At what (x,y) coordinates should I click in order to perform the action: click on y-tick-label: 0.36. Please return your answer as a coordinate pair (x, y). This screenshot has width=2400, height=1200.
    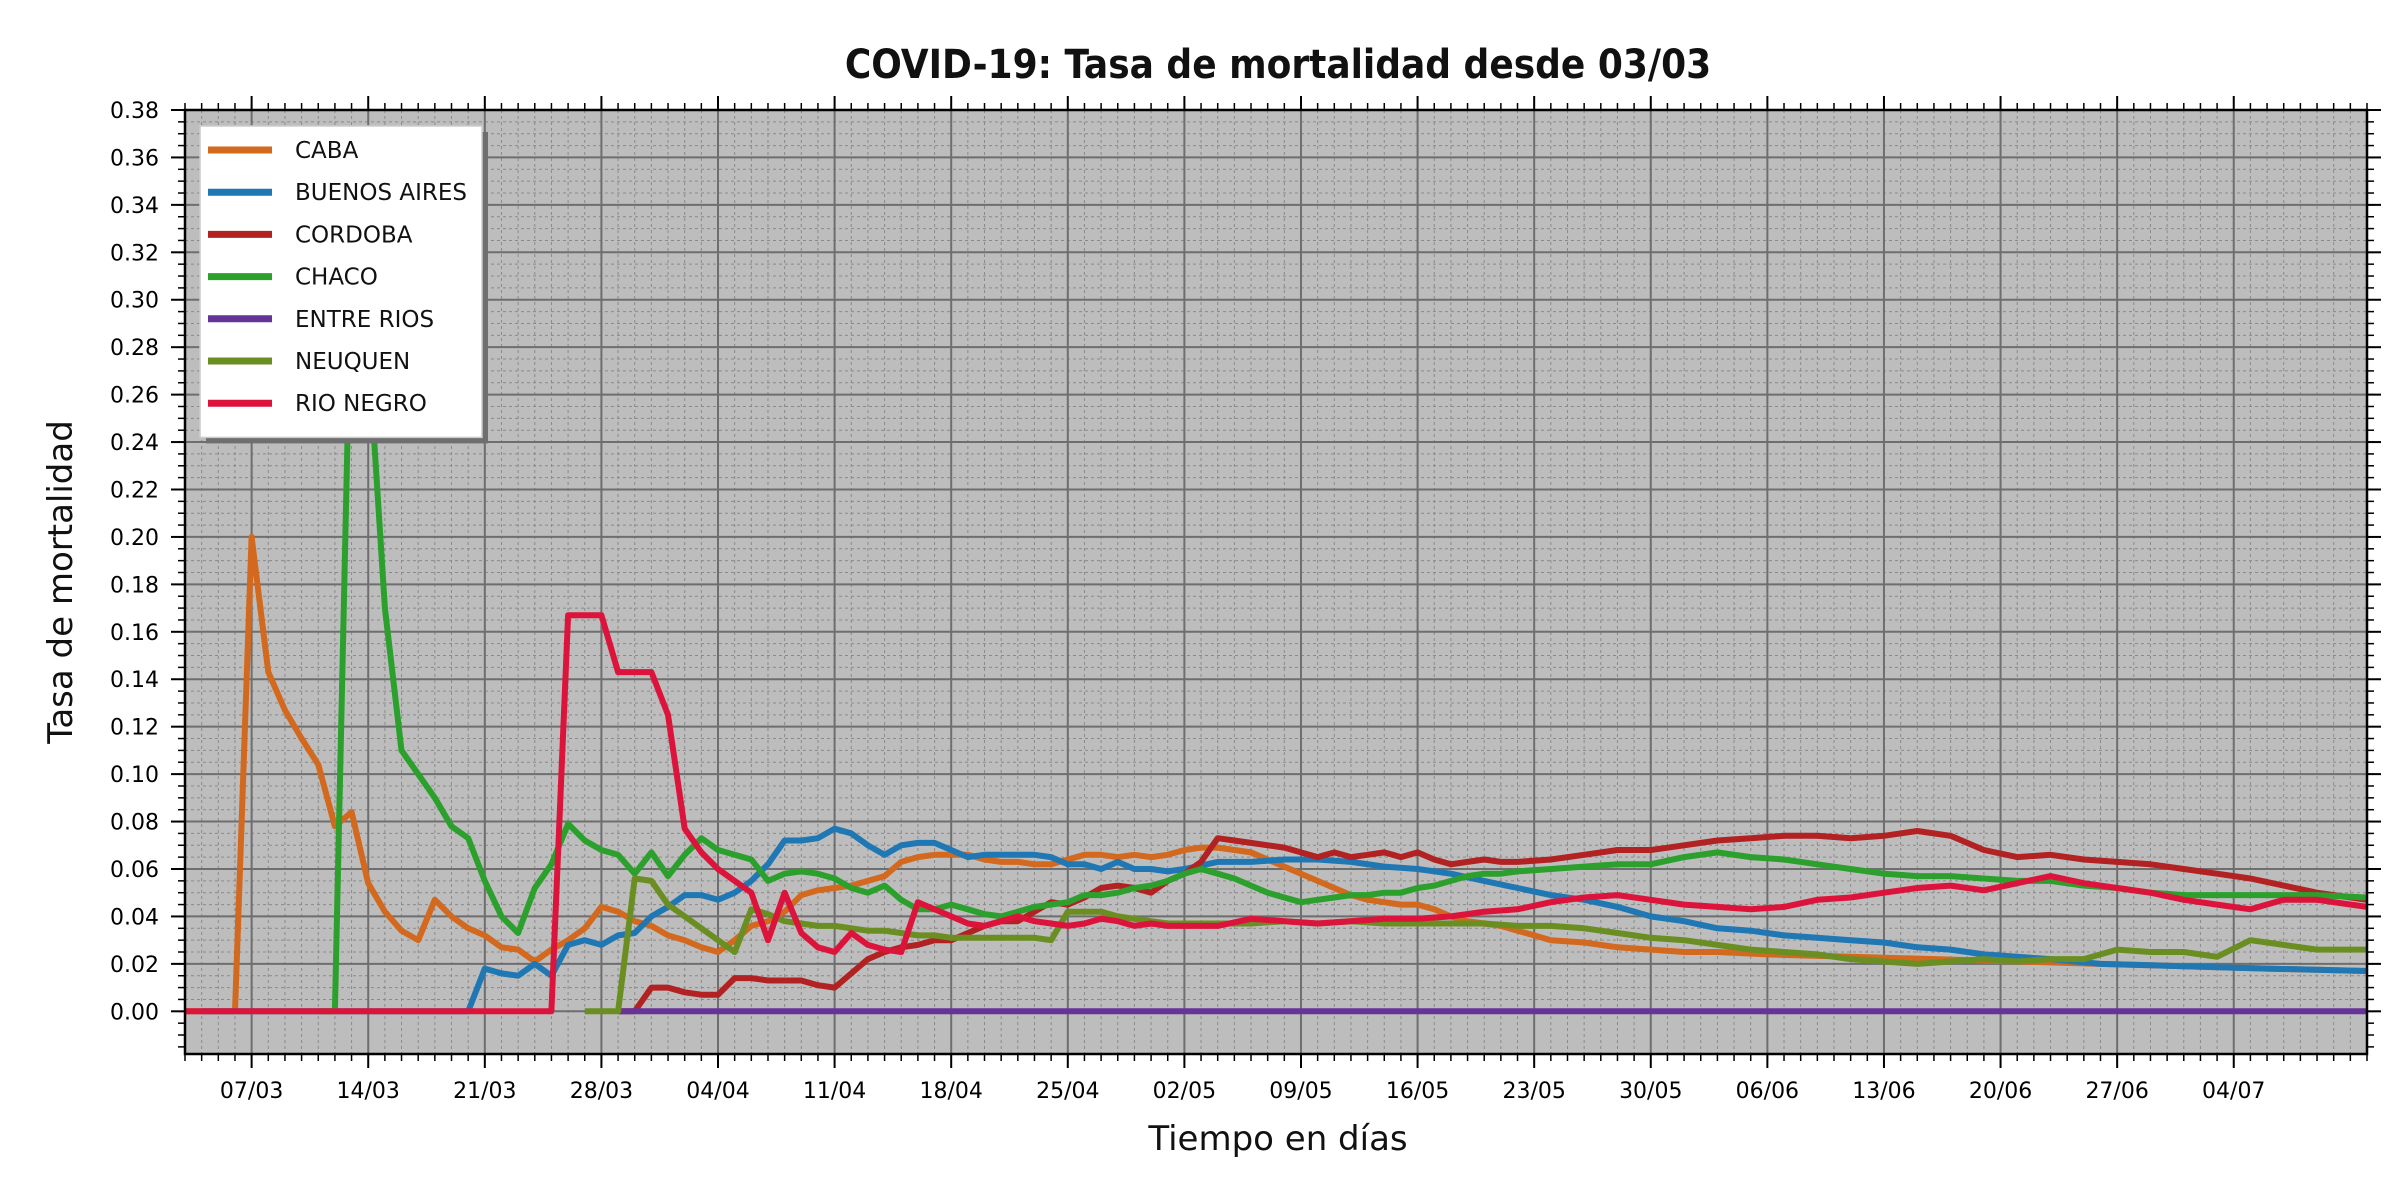
    Looking at the image, I should click on (134, 158).